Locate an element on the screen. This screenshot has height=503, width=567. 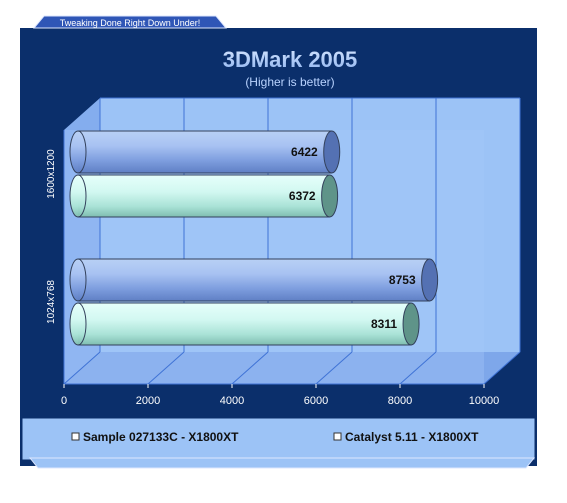
bar-value-label: 8753 is located at coordinates (402, 280).